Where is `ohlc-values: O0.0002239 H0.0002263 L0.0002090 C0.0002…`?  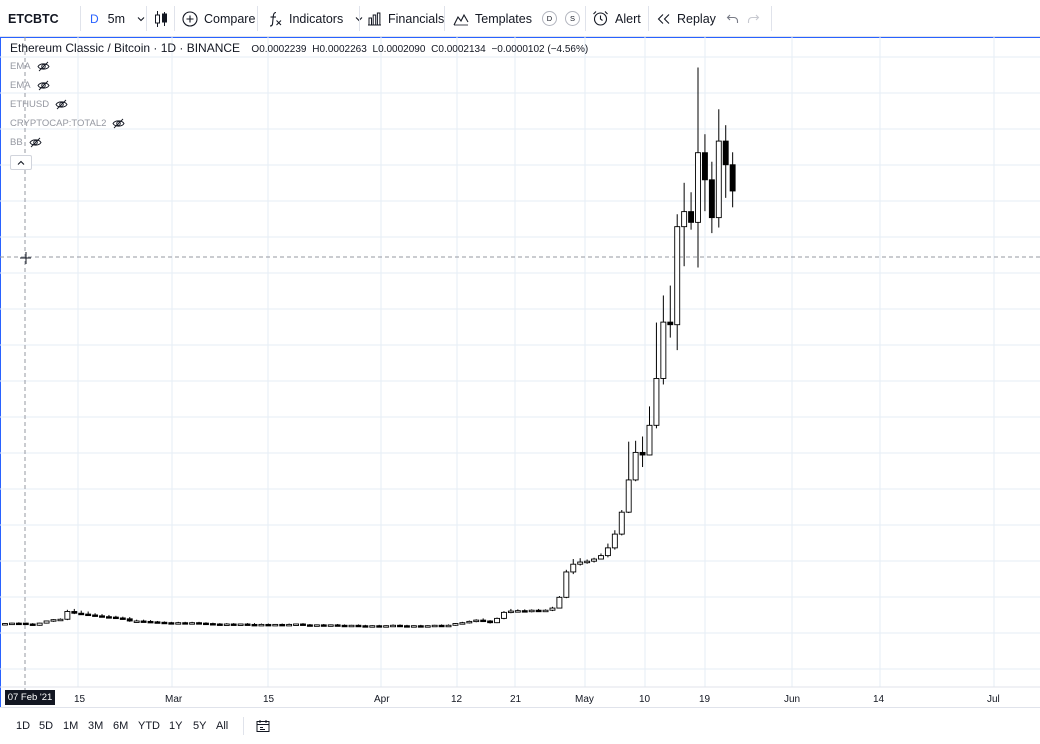
ohlc-values: O0.0002239 H0.0002263 L0.0002090 C0.0002… is located at coordinates (419, 49).